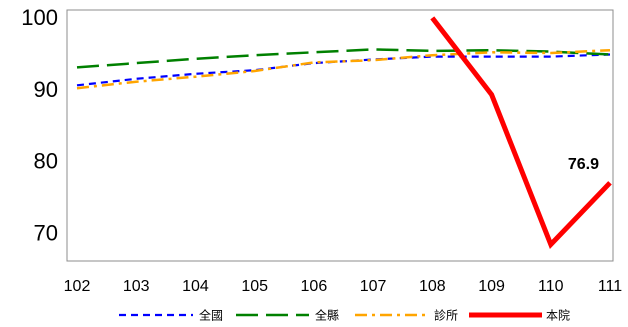 The height and width of the screenshot is (327, 628). I want to click on x-tick-label: 106, so click(314, 286).